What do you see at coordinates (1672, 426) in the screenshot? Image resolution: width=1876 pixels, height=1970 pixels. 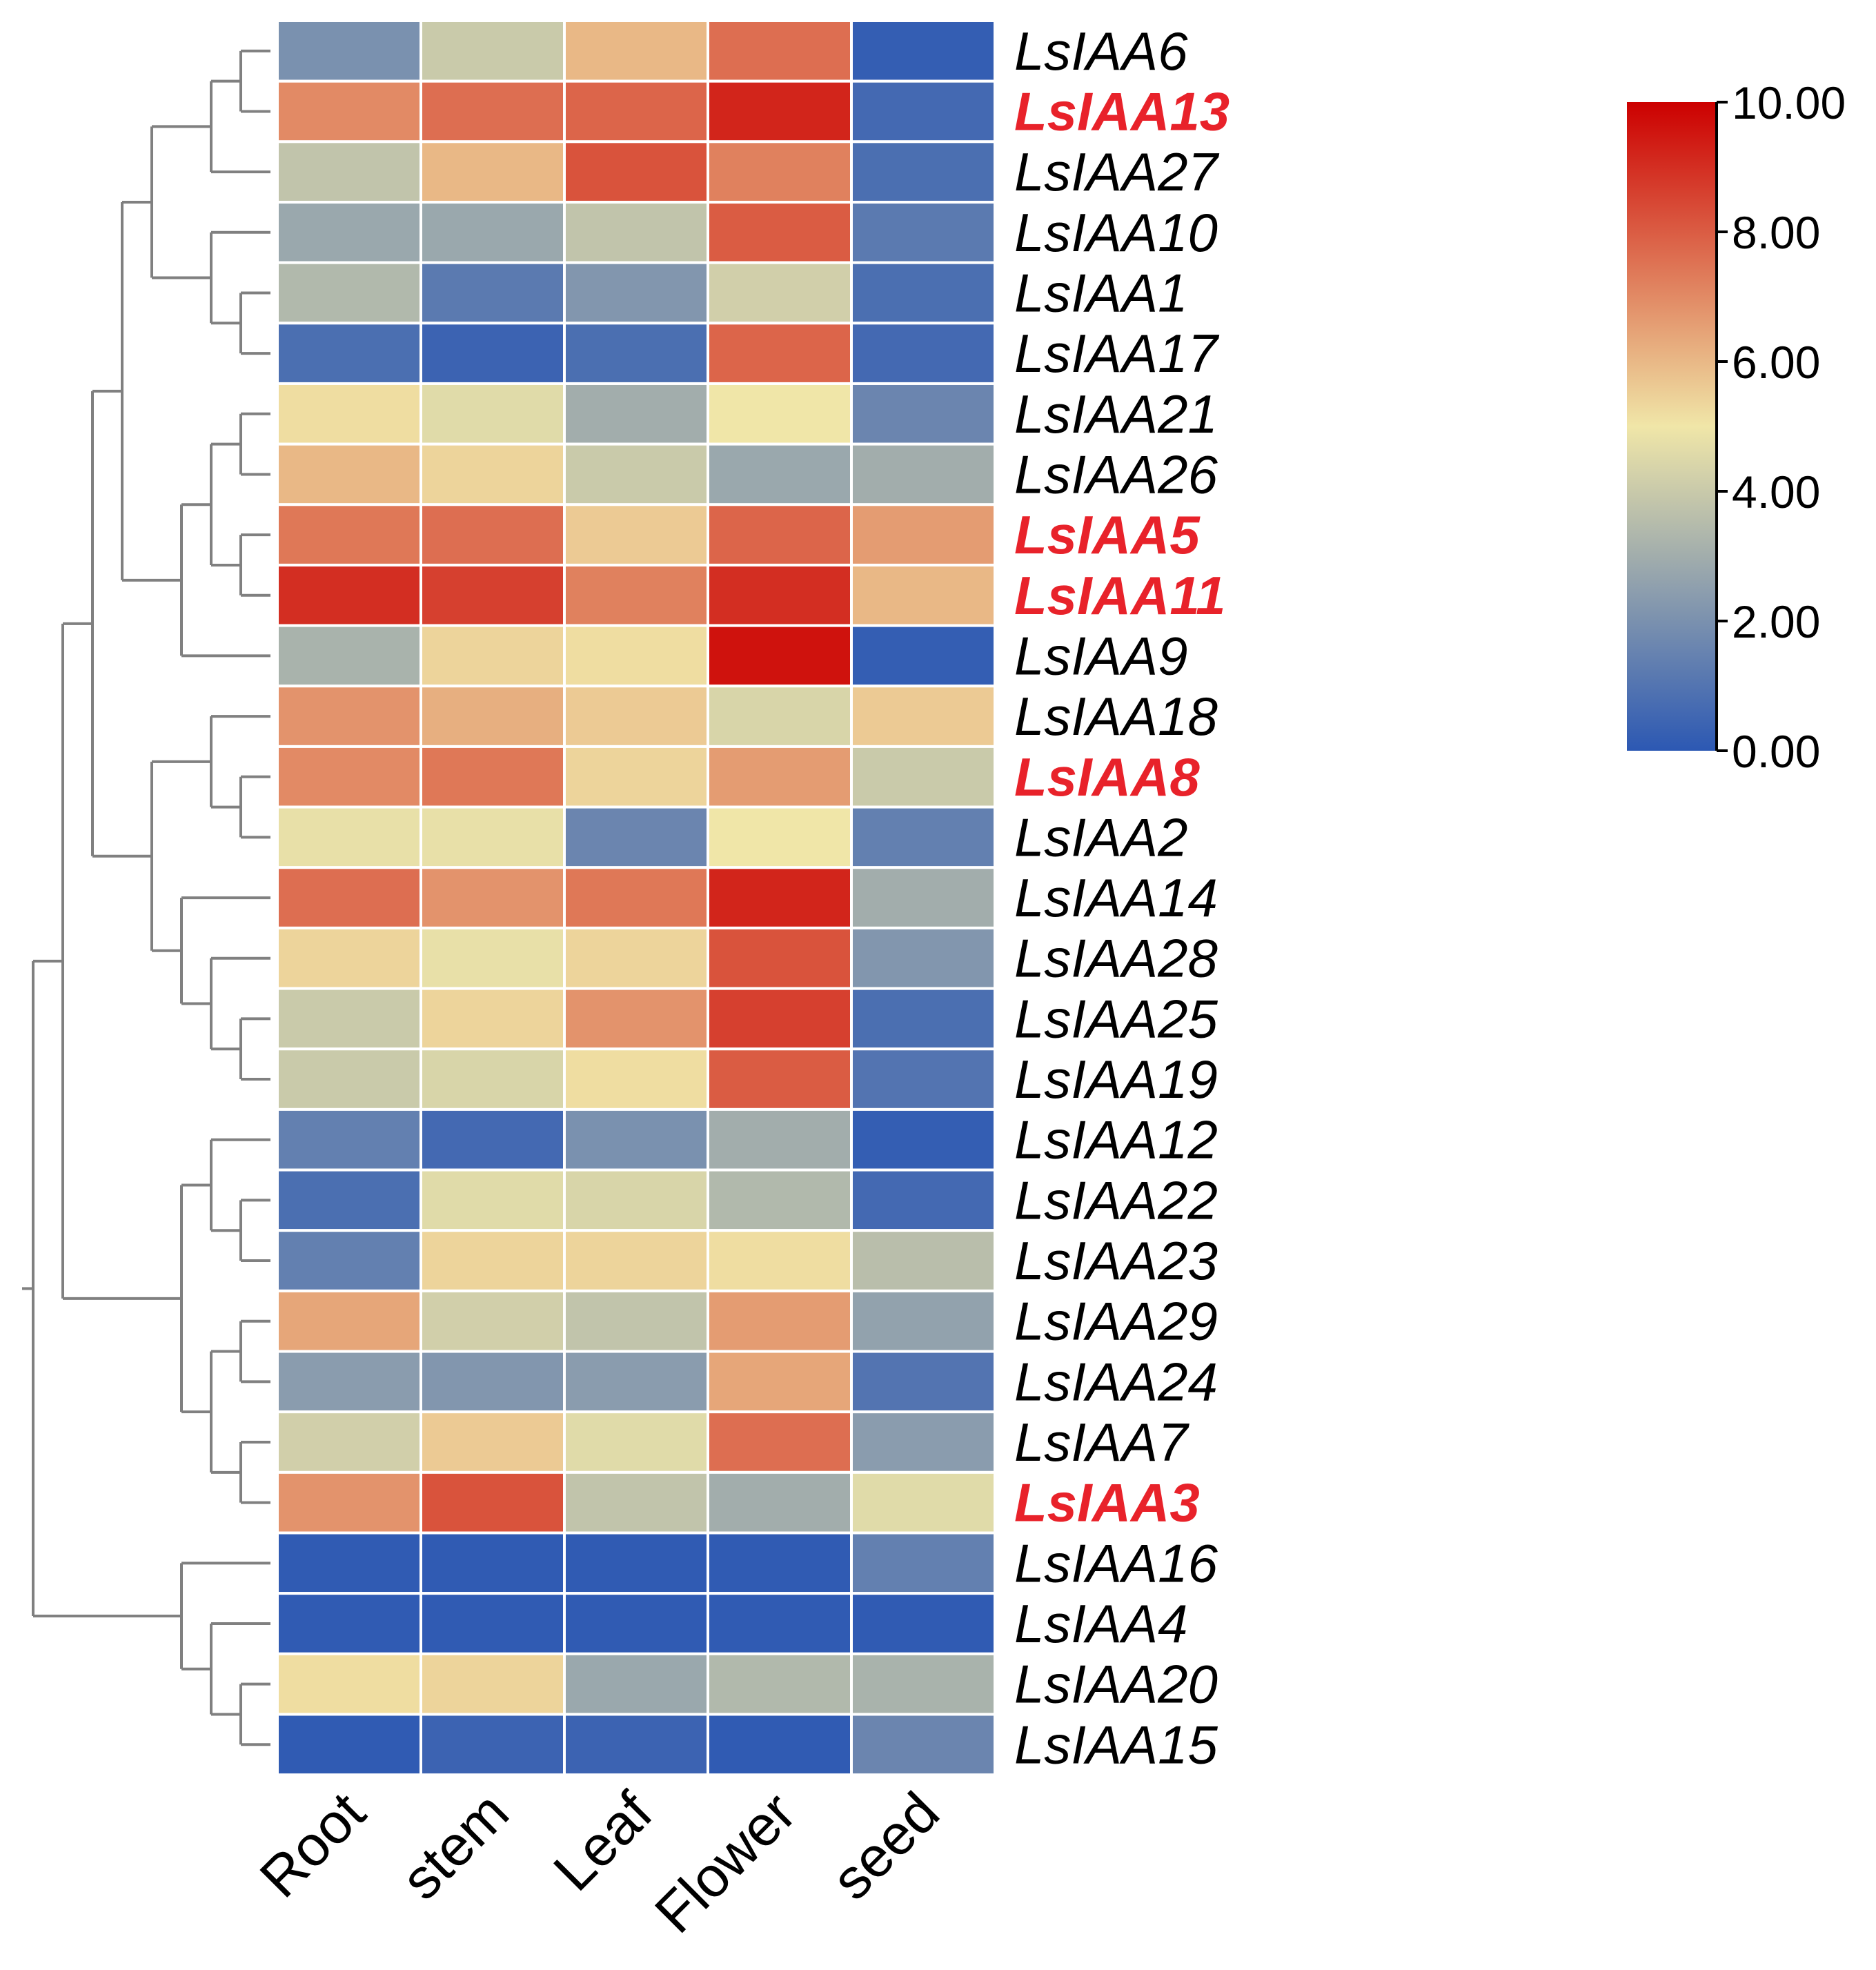 I see `colorbar-gradient` at bounding box center [1672, 426].